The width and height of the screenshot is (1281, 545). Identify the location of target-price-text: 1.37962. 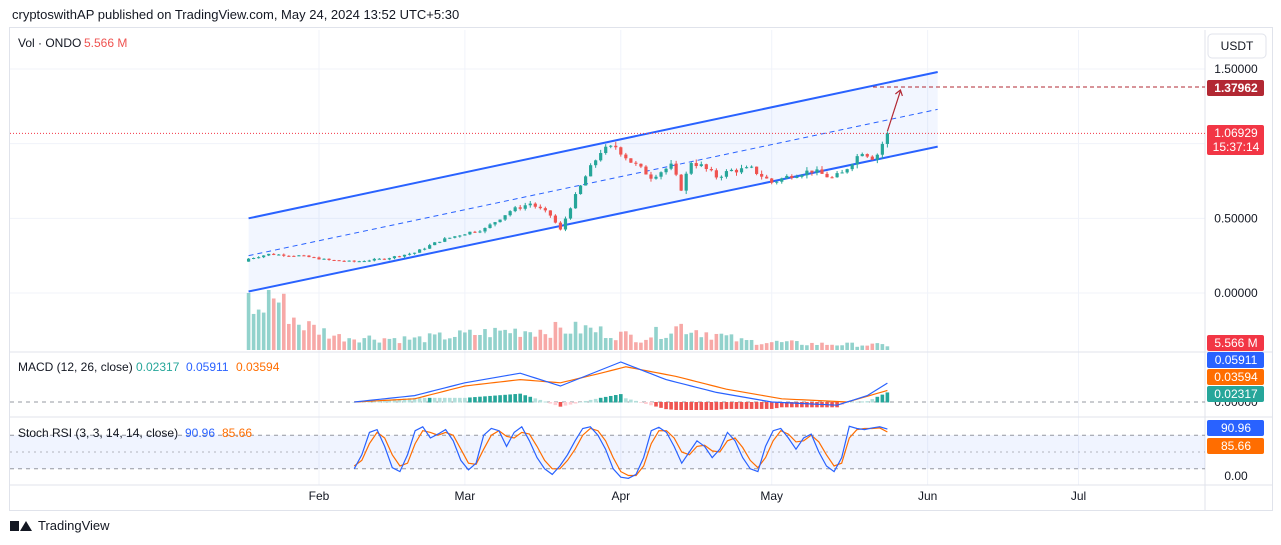
(1236, 88).